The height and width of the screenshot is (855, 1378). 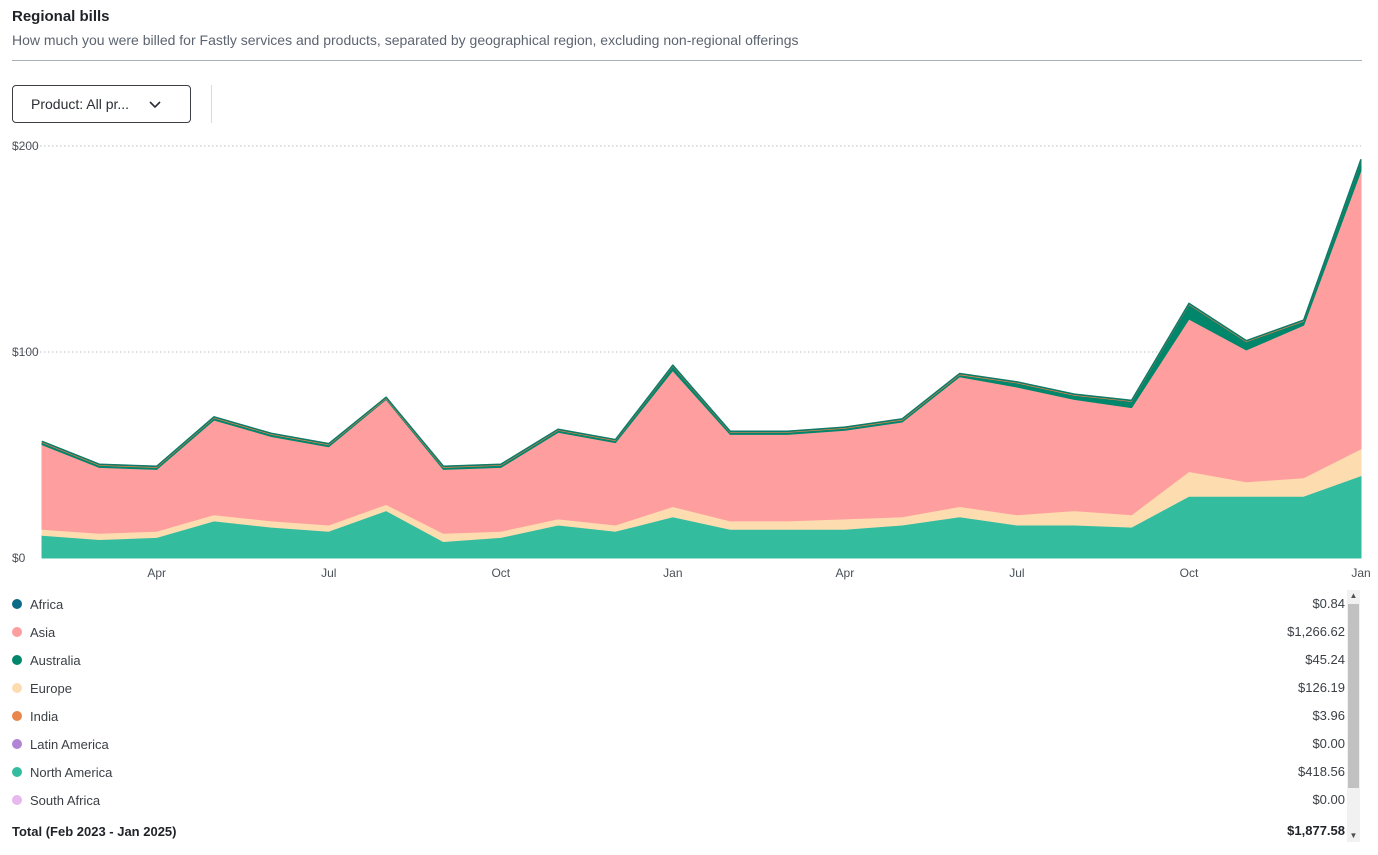 I want to click on legend-item: Australia $45.24, so click(x=678, y=660).